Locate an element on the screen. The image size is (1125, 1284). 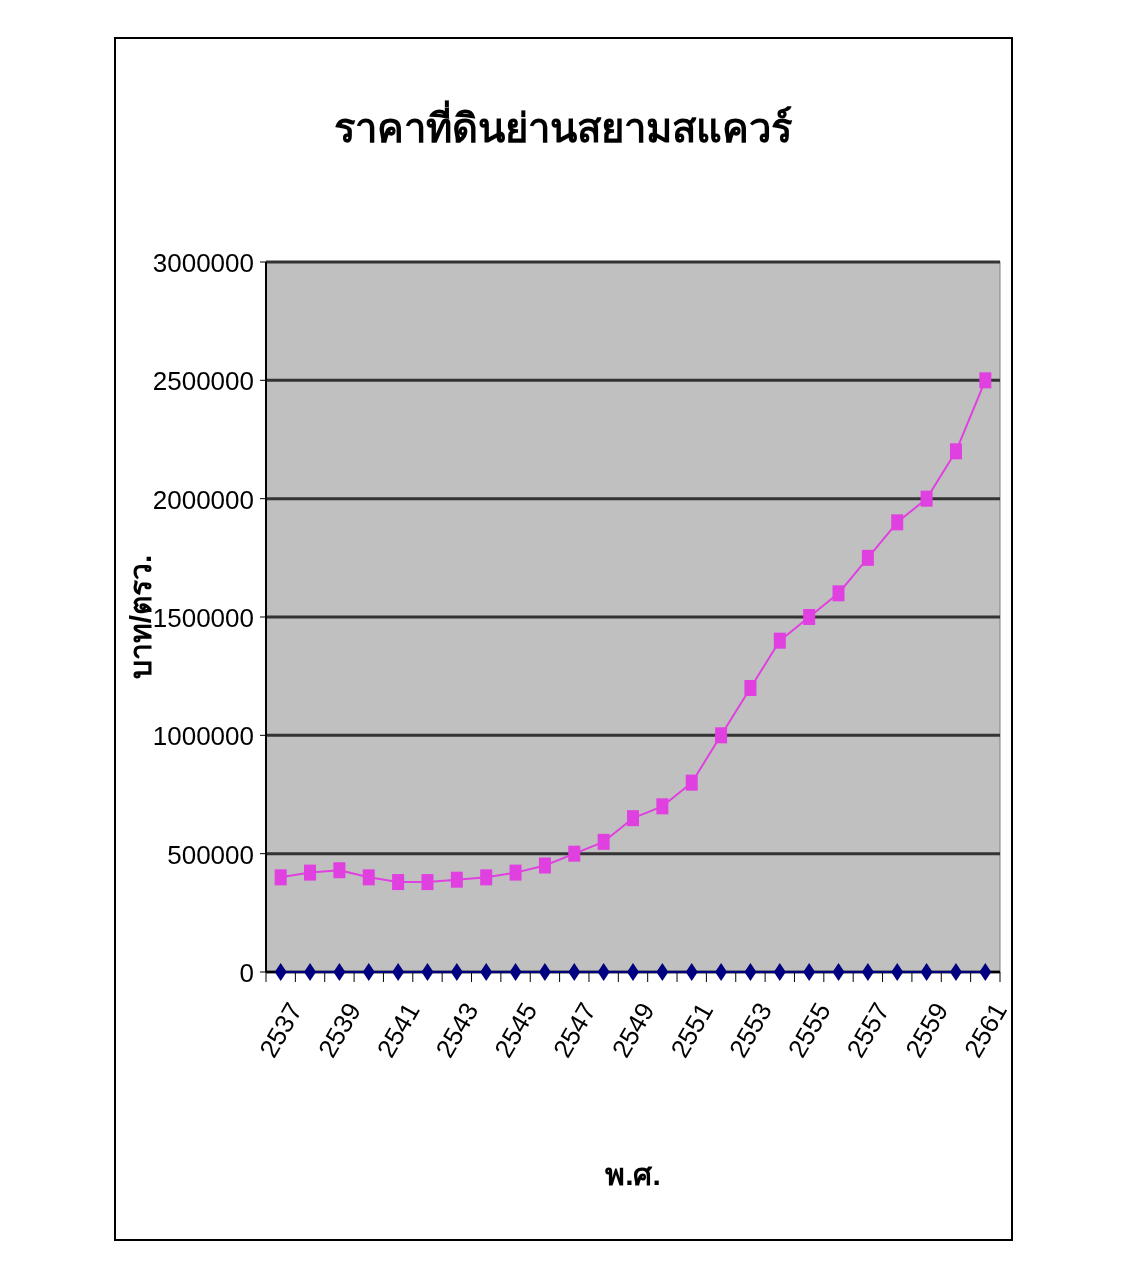
y-tick-label: 1000000 is located at coordinates (203, 736).